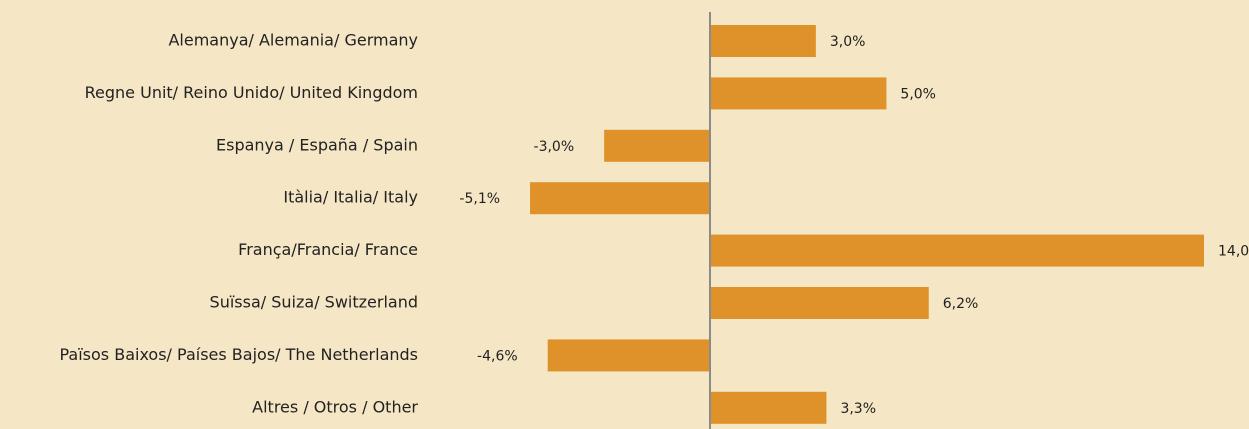 This screenshot has height=429, width=1249. I want to click on category-label: Alemanya/ Alemania/ Germany, so click(293, 40).